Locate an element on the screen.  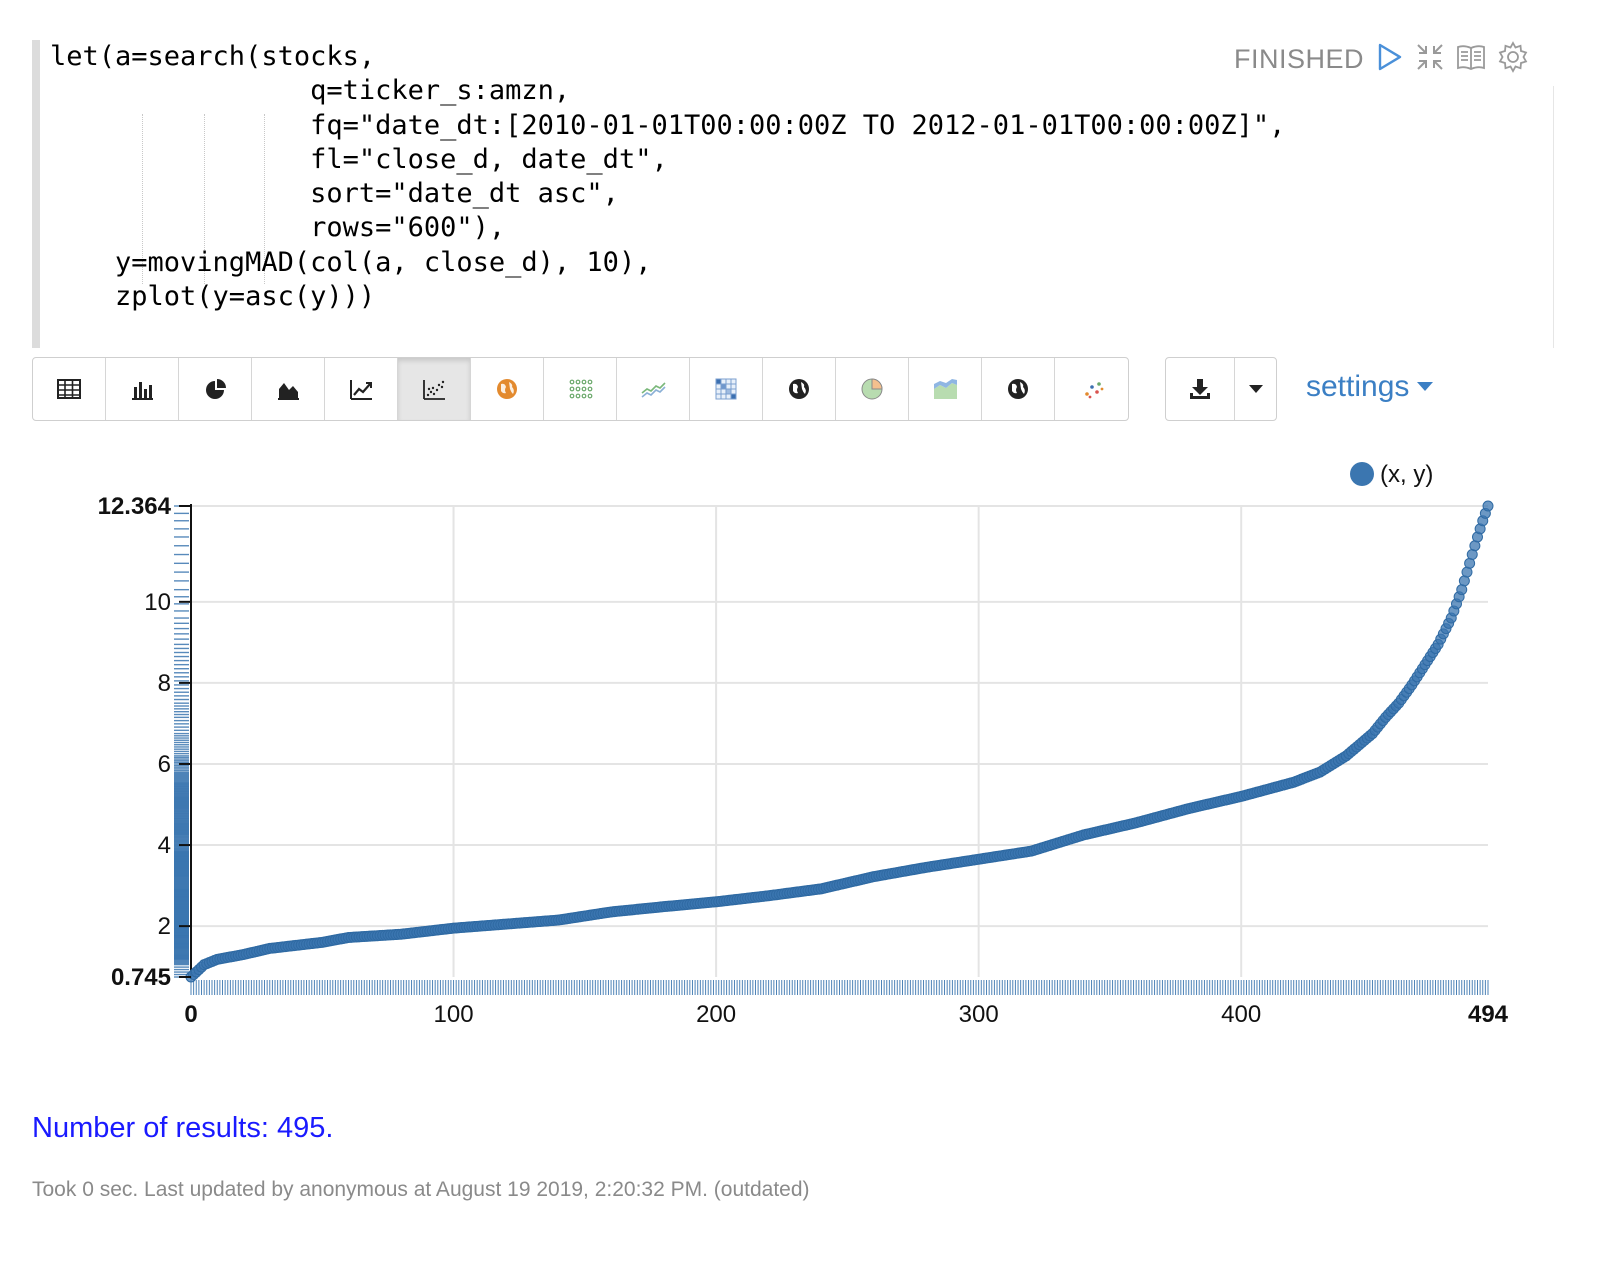
code-line: zplot(y=asc(y))) is located at coordinates (213, 297).